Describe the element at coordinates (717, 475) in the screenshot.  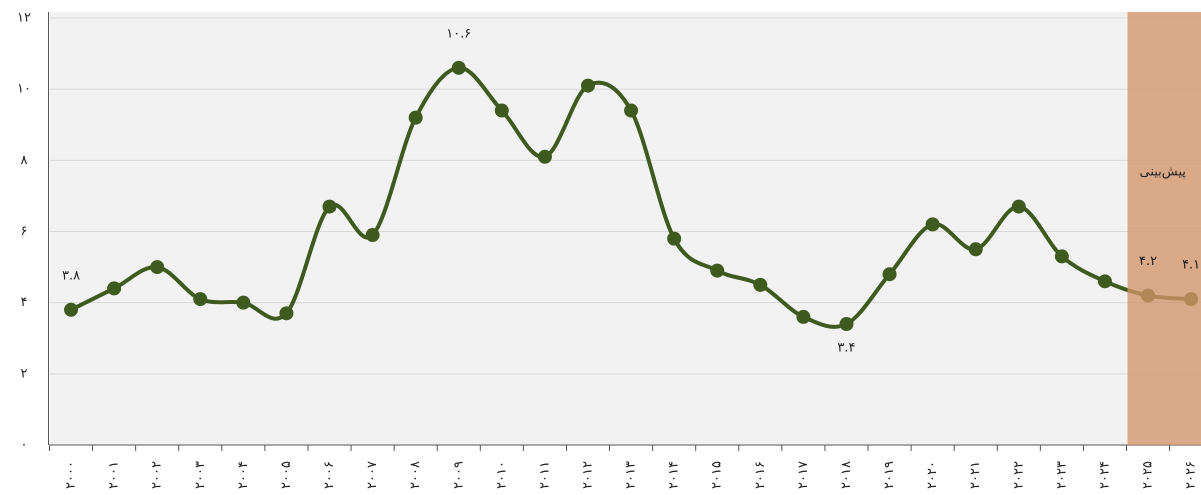
I see `x-tick-label: ۲۰۱۵` at that location.